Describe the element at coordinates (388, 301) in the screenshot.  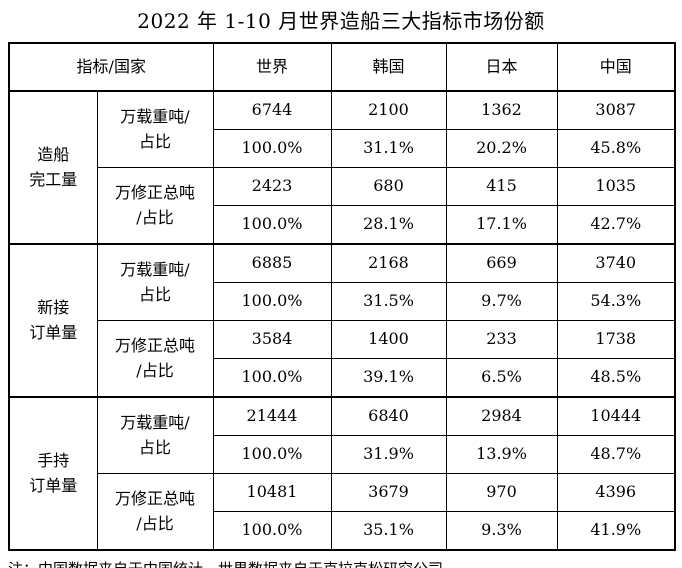
I see `share-cell: 31.5%` at that location.